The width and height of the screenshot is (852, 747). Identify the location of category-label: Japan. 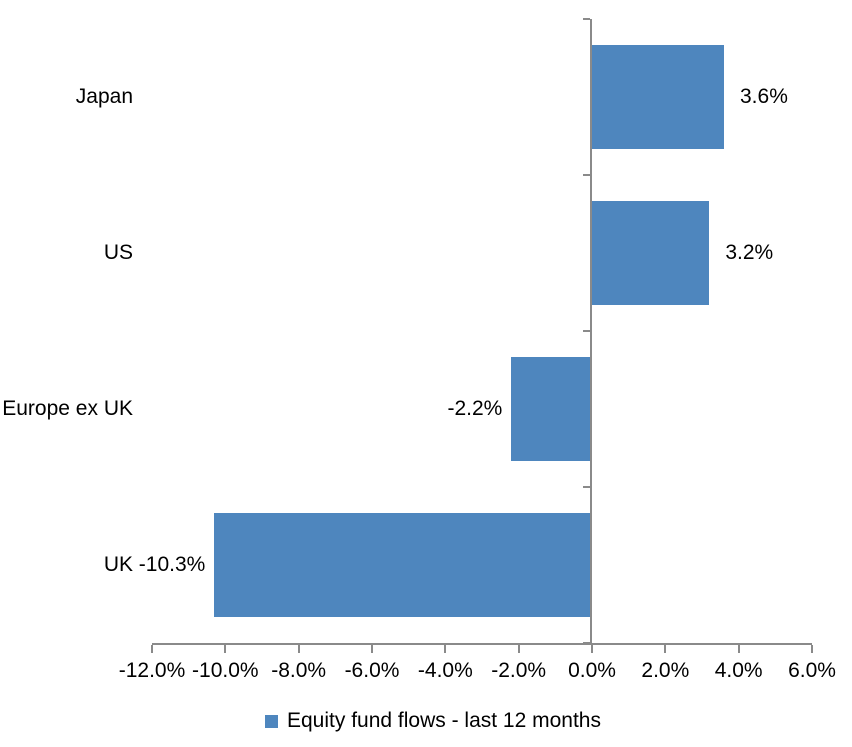
(104, 96).